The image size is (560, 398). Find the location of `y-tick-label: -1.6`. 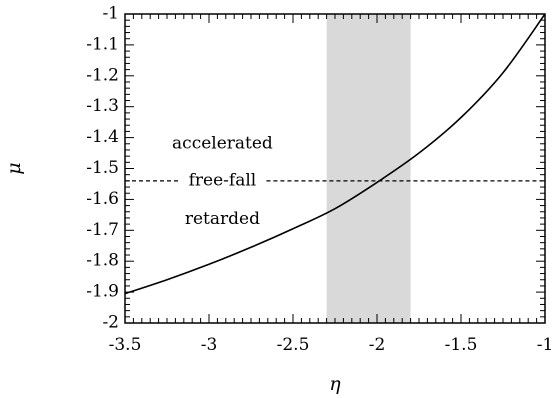

y-tick-label: -1.6 is located at coordinates (102, 199).